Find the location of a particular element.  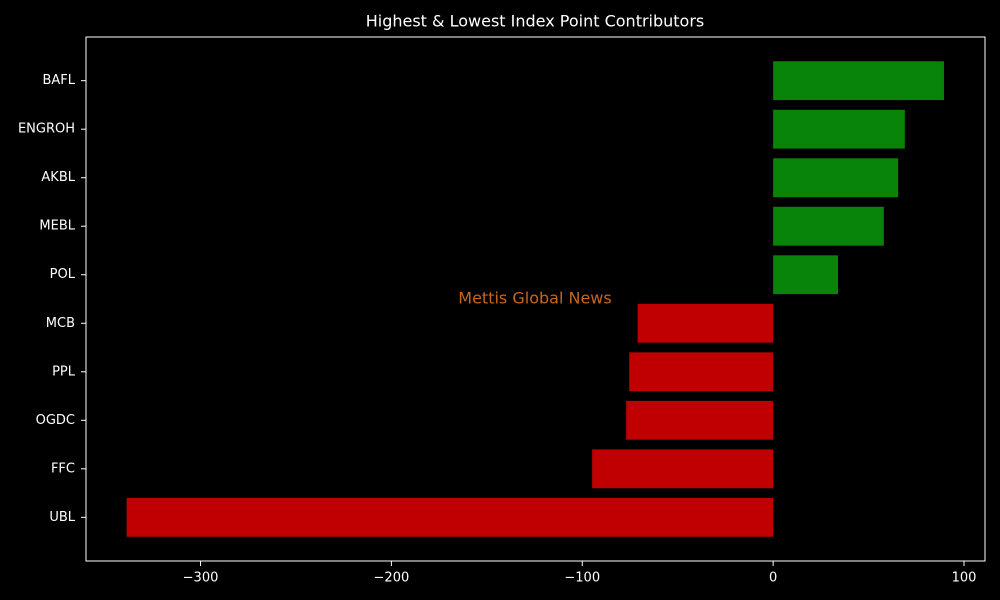

y-tick-label: BAFL is located at coordinates (58, 80).